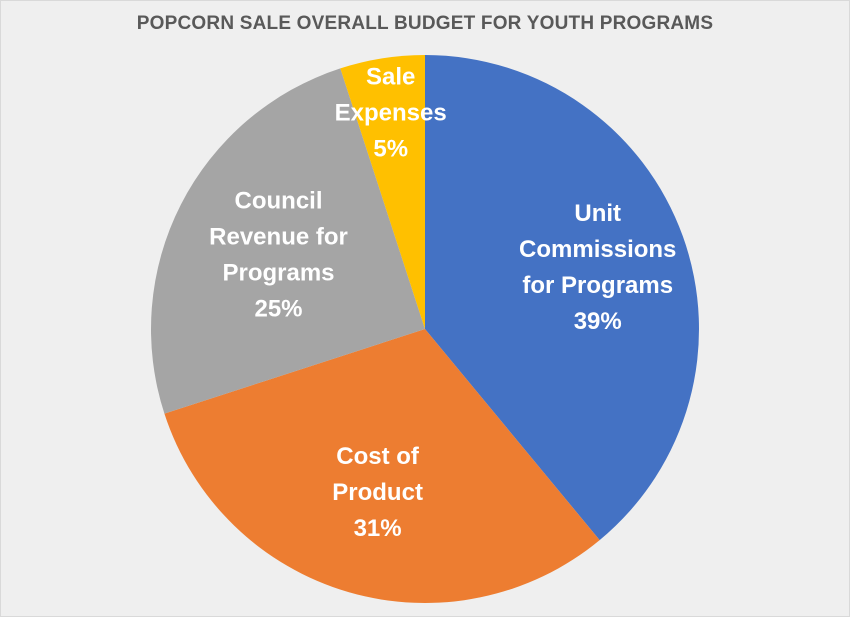 The width and height of the screenshot is (850, 617). I want to click on slice-label-cost-of-product: Cost of Product 31%, so click(377, 492).